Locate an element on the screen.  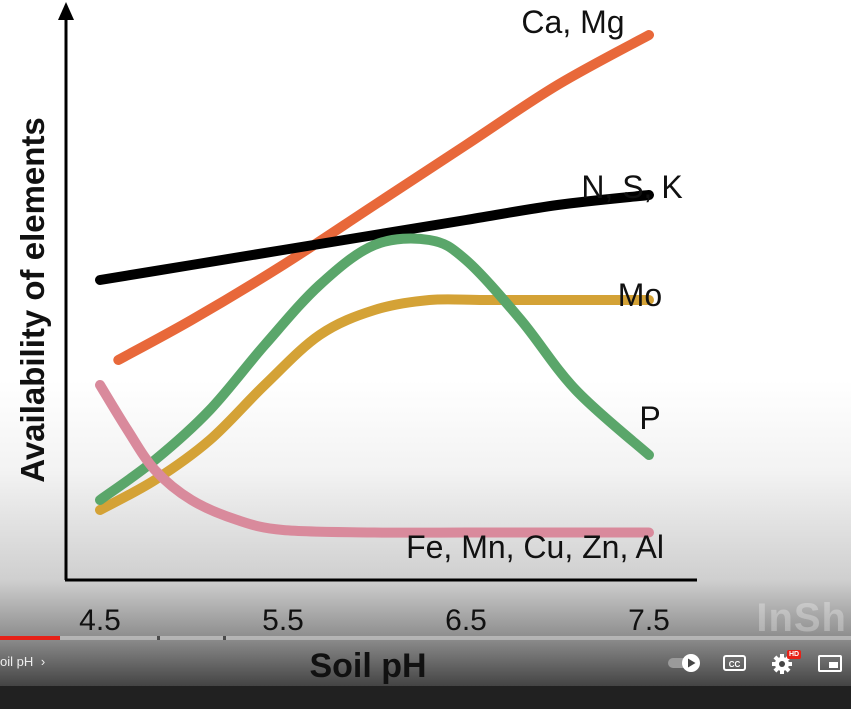
autoplay-toggle is located at coordinates (684, 663).